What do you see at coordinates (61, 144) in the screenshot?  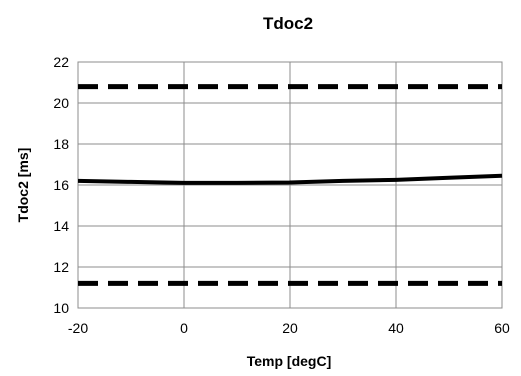 I see `y-tick-label: 18` at bounding box center [61, 144].